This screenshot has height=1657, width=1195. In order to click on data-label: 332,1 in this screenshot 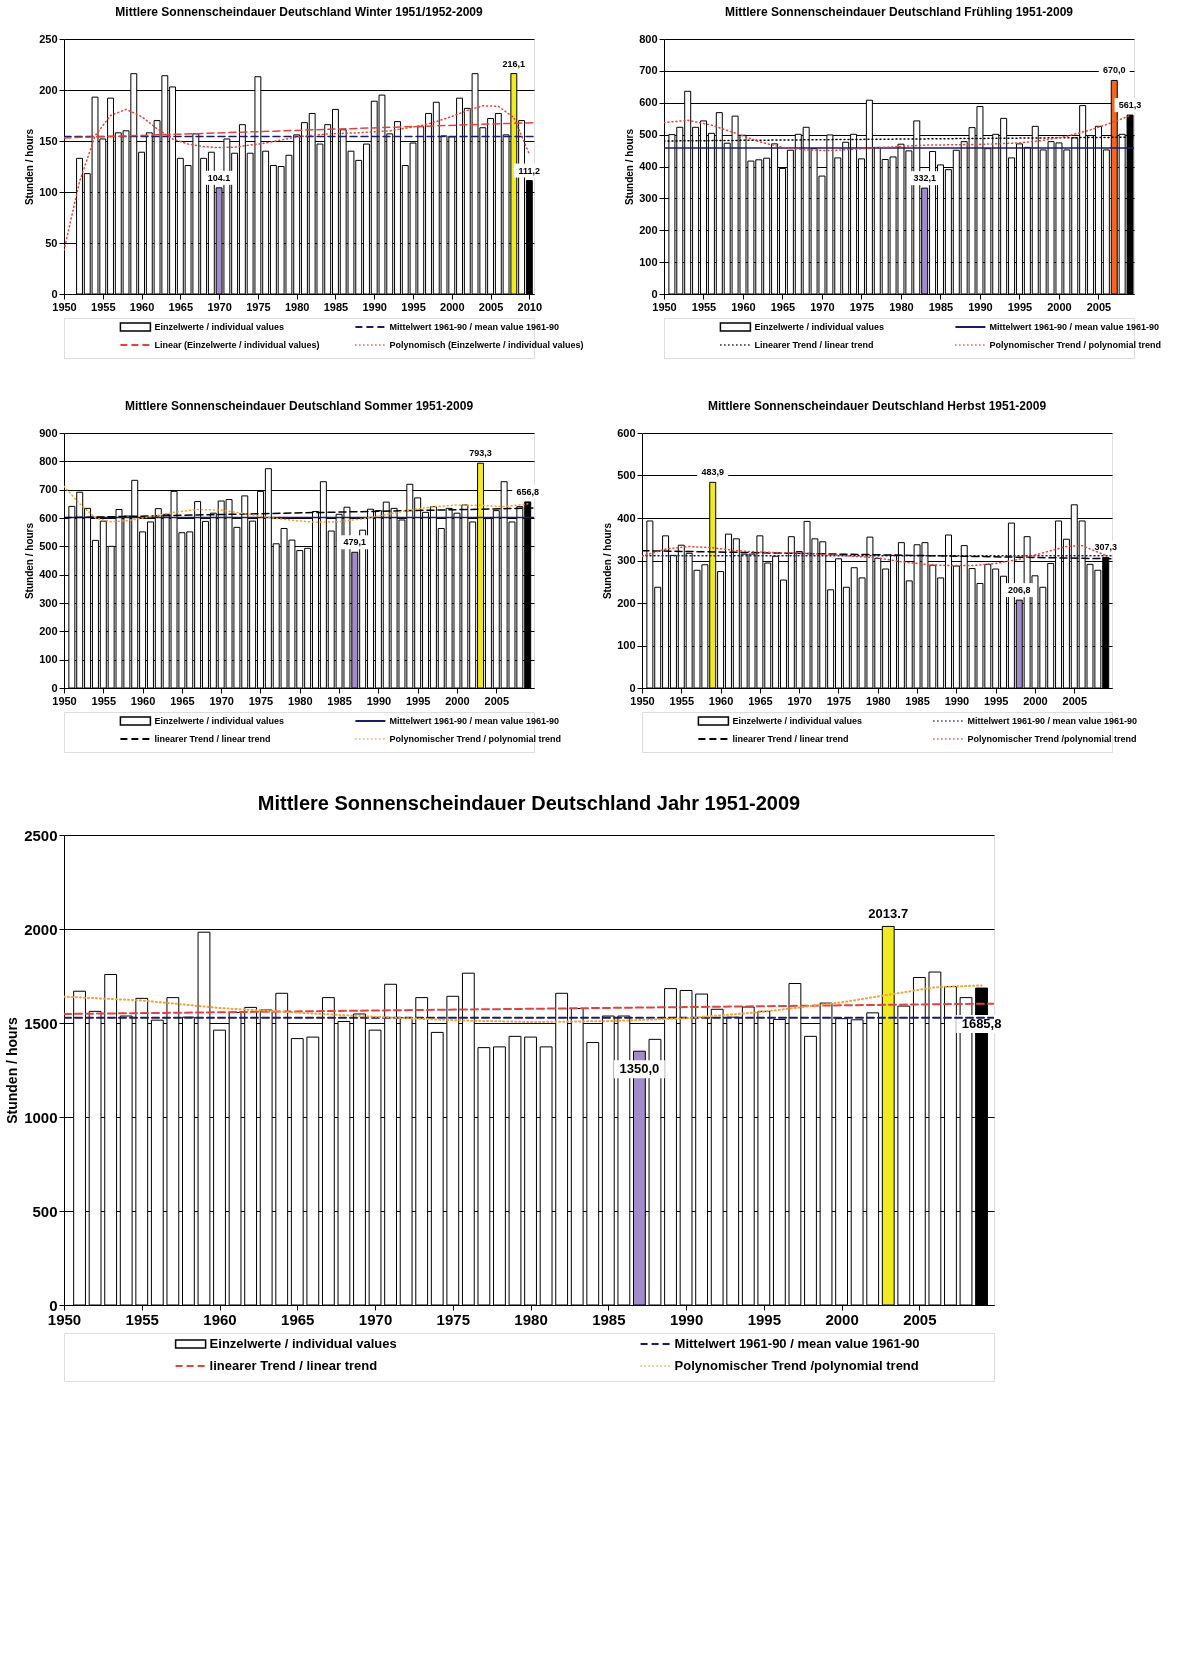, I will do `click(924, 178)`.